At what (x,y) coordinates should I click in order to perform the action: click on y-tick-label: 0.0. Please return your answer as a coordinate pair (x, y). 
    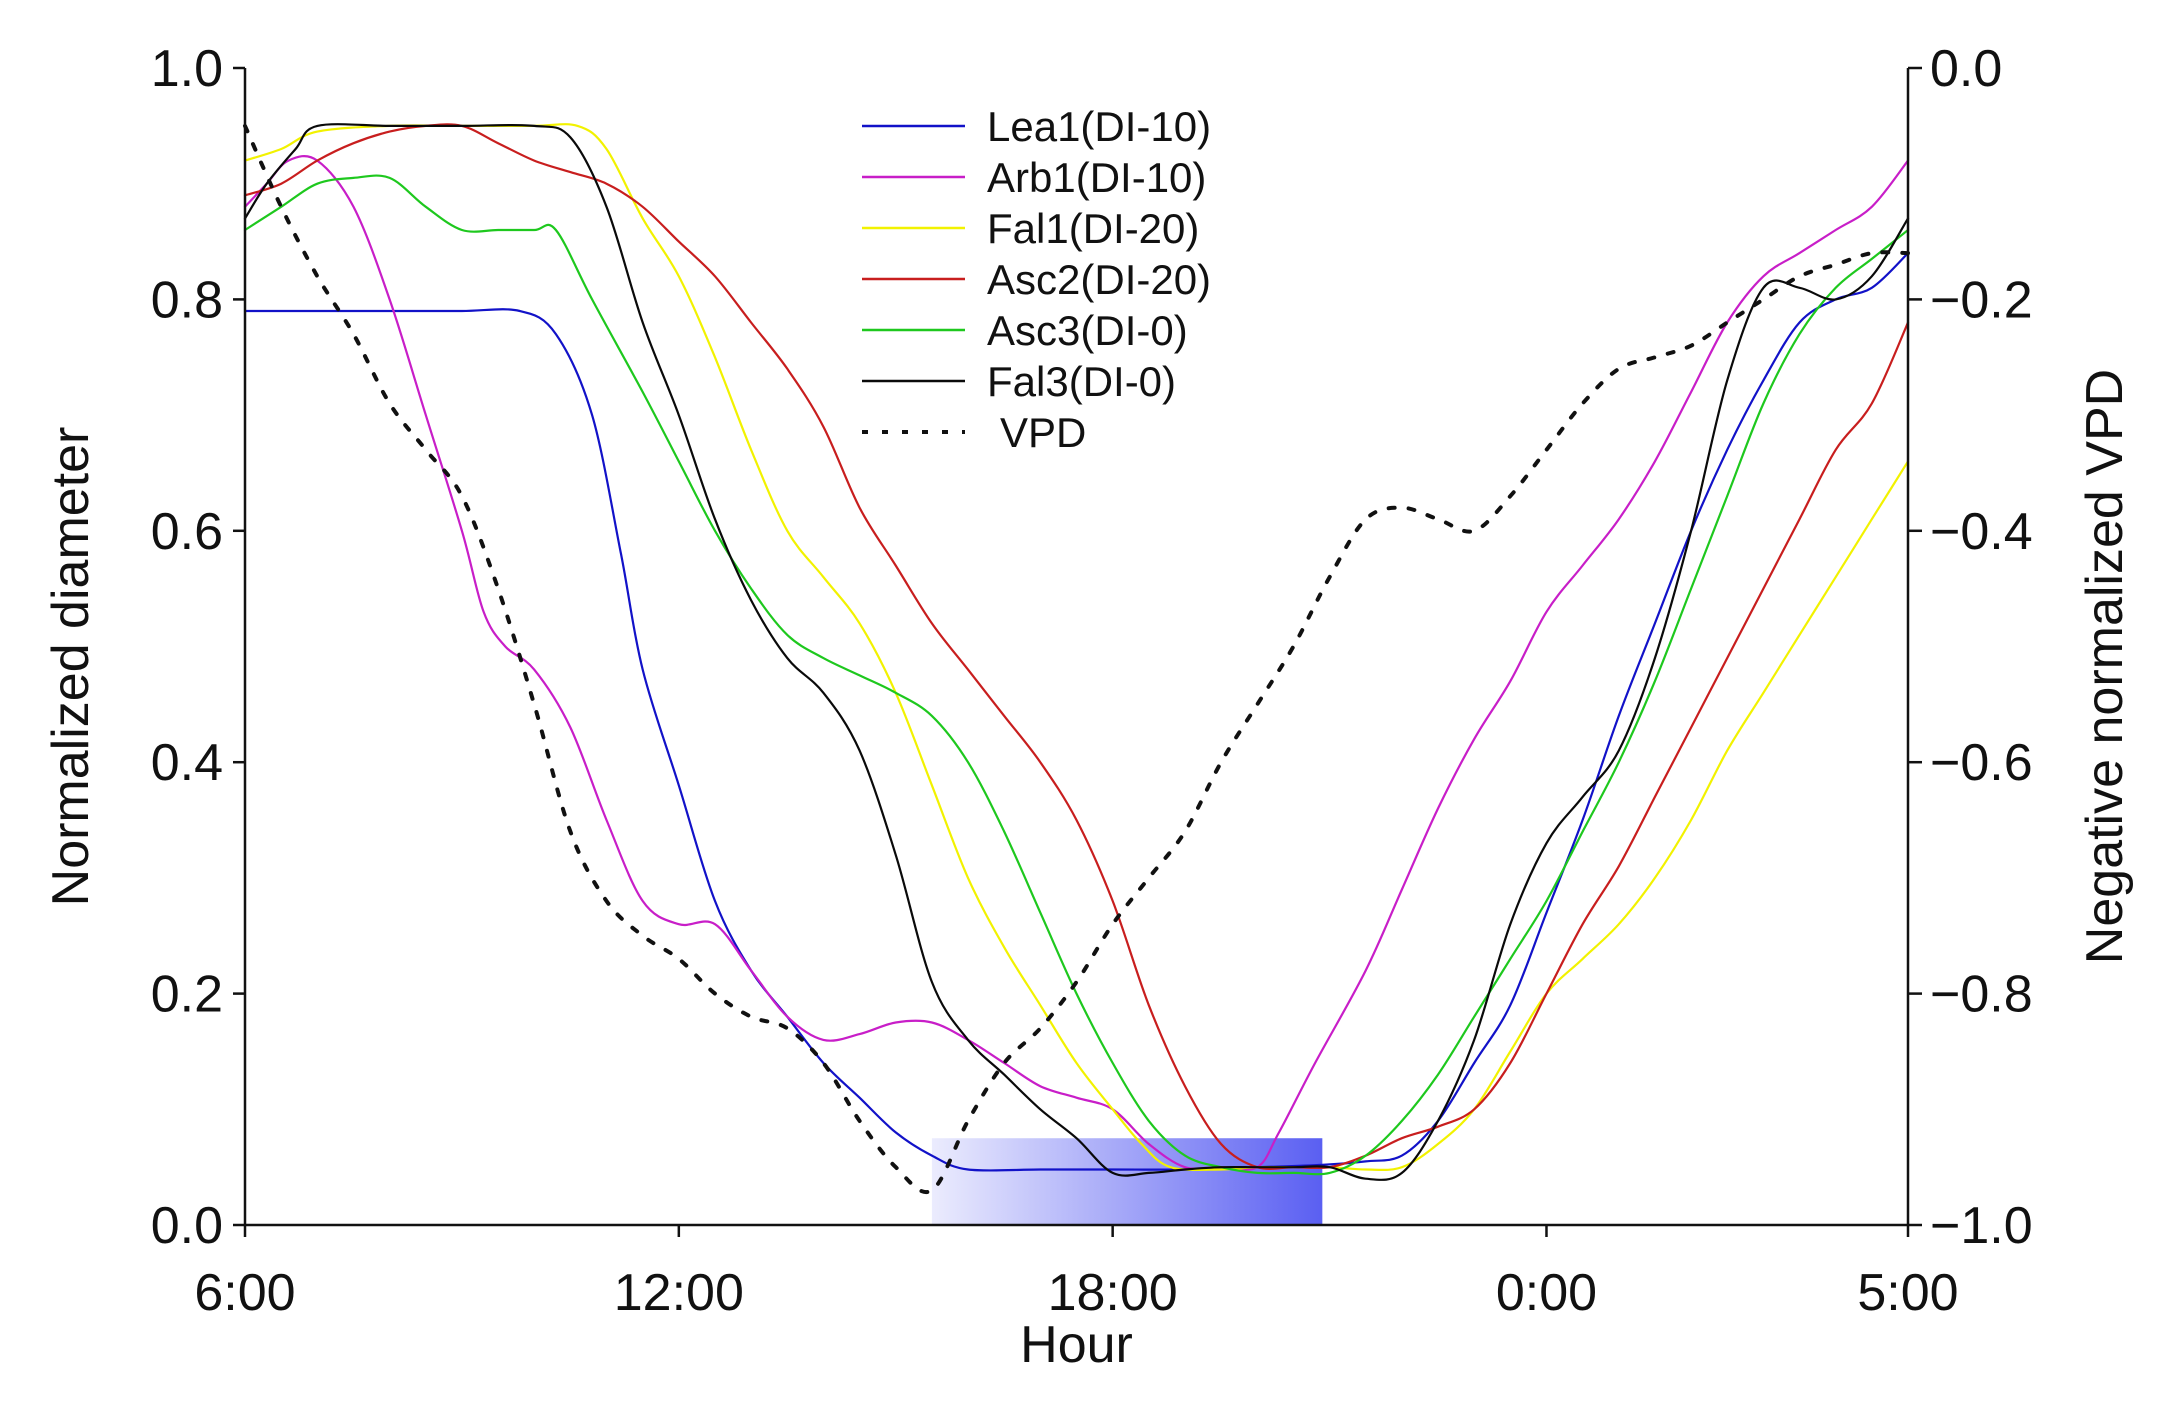
    Looking at the image, I should click on (187, 1226).